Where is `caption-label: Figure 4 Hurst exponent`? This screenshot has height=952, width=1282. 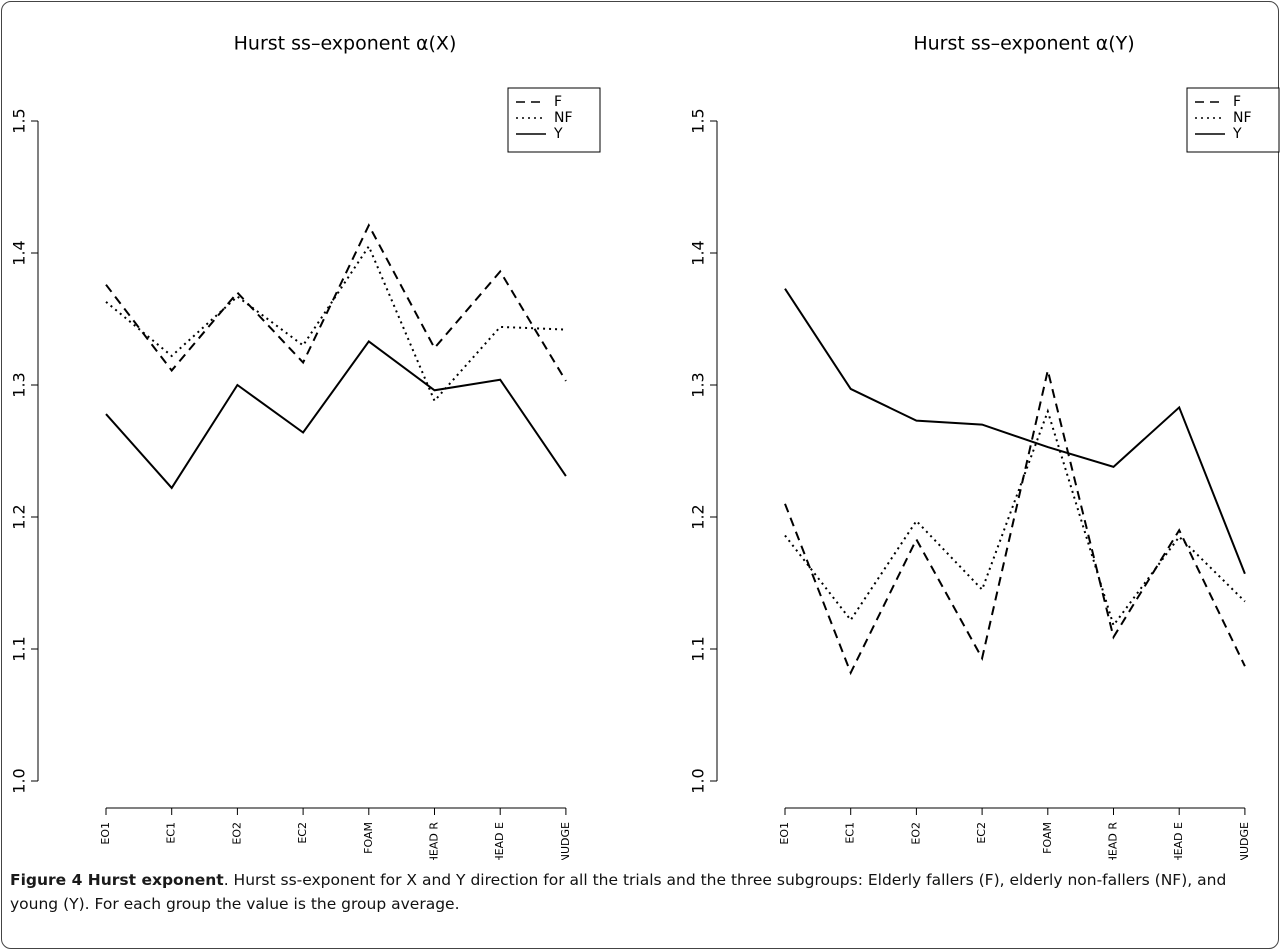
caption-label: Figure 4 Hurst exponent is located at coordinates (117, 880).